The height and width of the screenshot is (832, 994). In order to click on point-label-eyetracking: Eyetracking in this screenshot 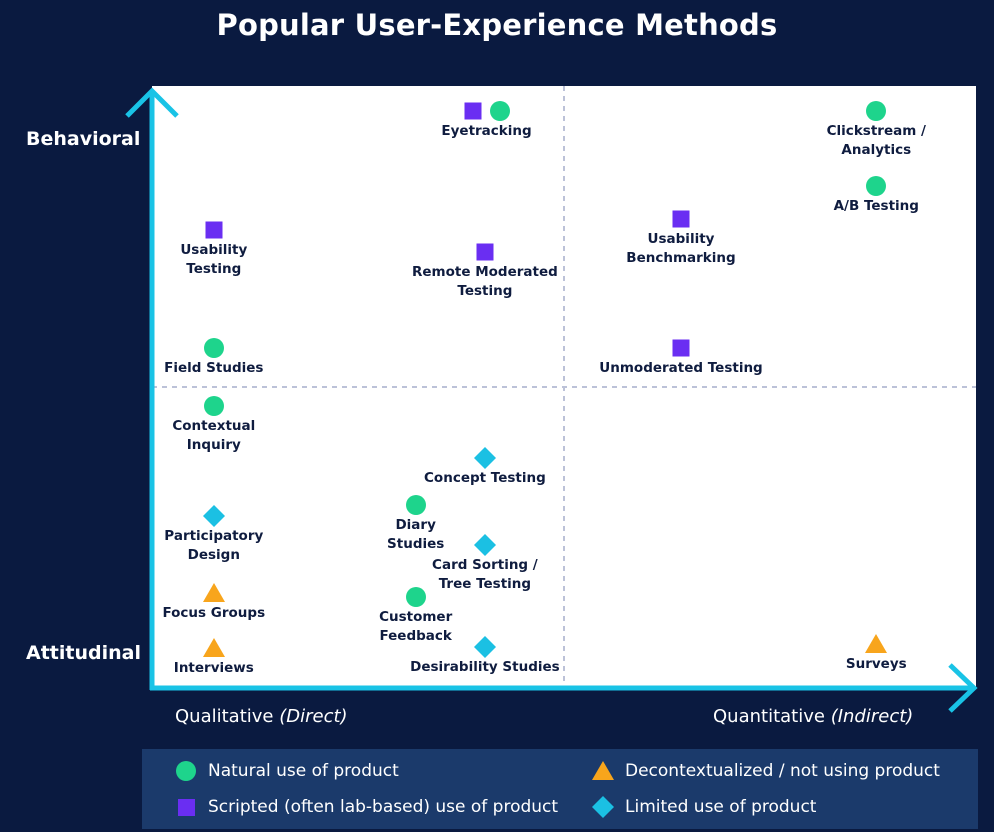, I will do `click(486, 131)`.